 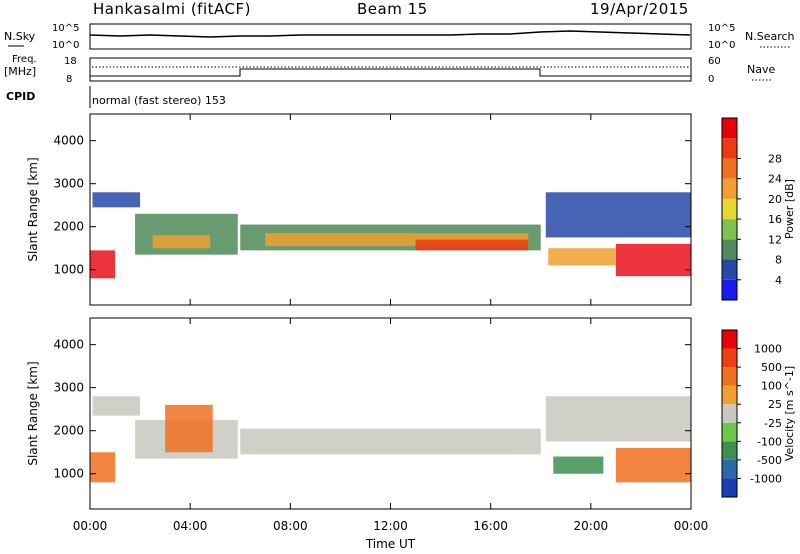 What do you see at coordinates (172, 9) in the screenshot?
I see `station-title: Hankasalmi (fitACF)` at bounding box center [172, 9].